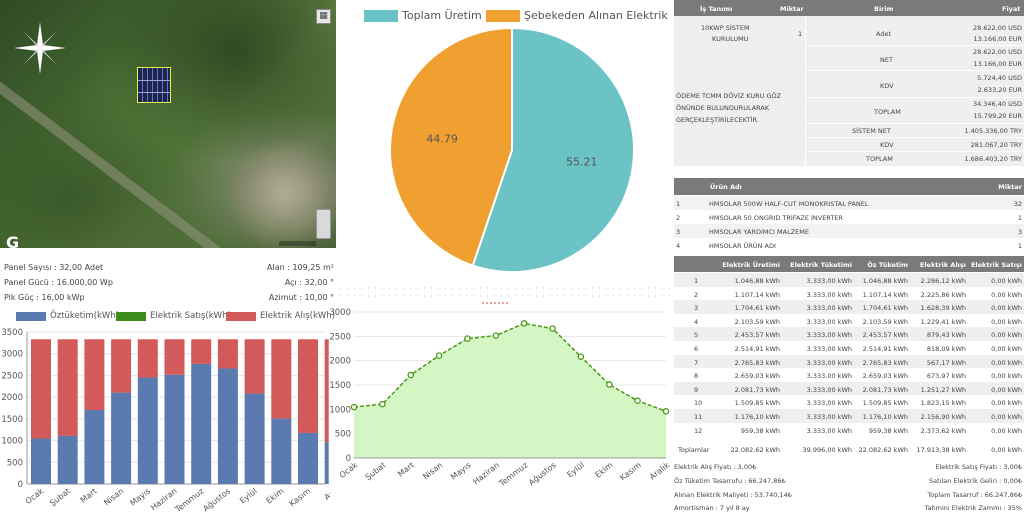 The height and width of the screenshot is (512, 1024). I want to click on pie-slice-label: 44.79, so click(442, 138).